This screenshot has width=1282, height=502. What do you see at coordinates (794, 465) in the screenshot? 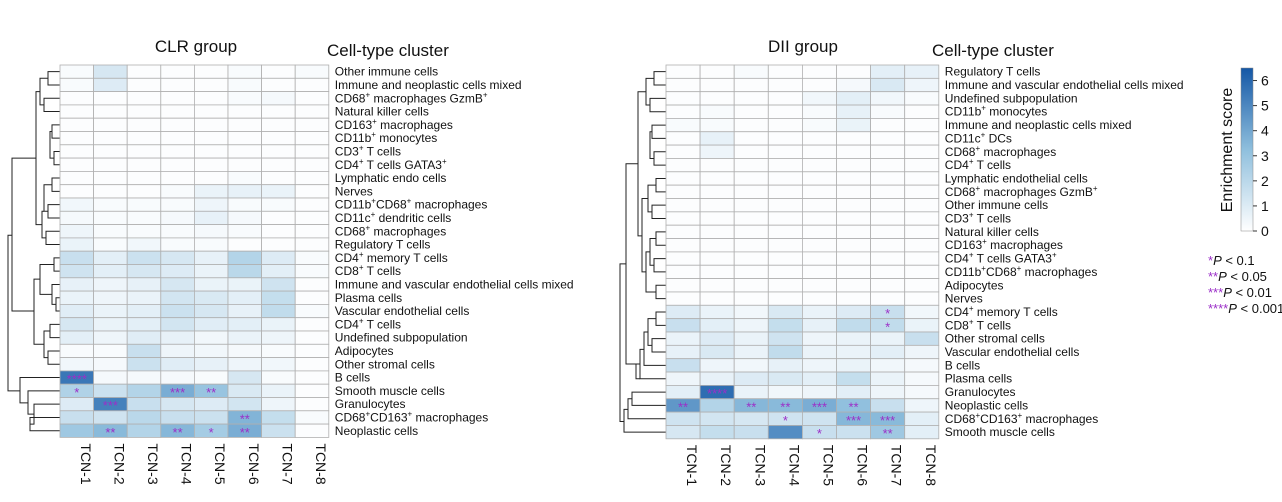
I see `column-label: TCN-4` at bounding box center [794, 465].